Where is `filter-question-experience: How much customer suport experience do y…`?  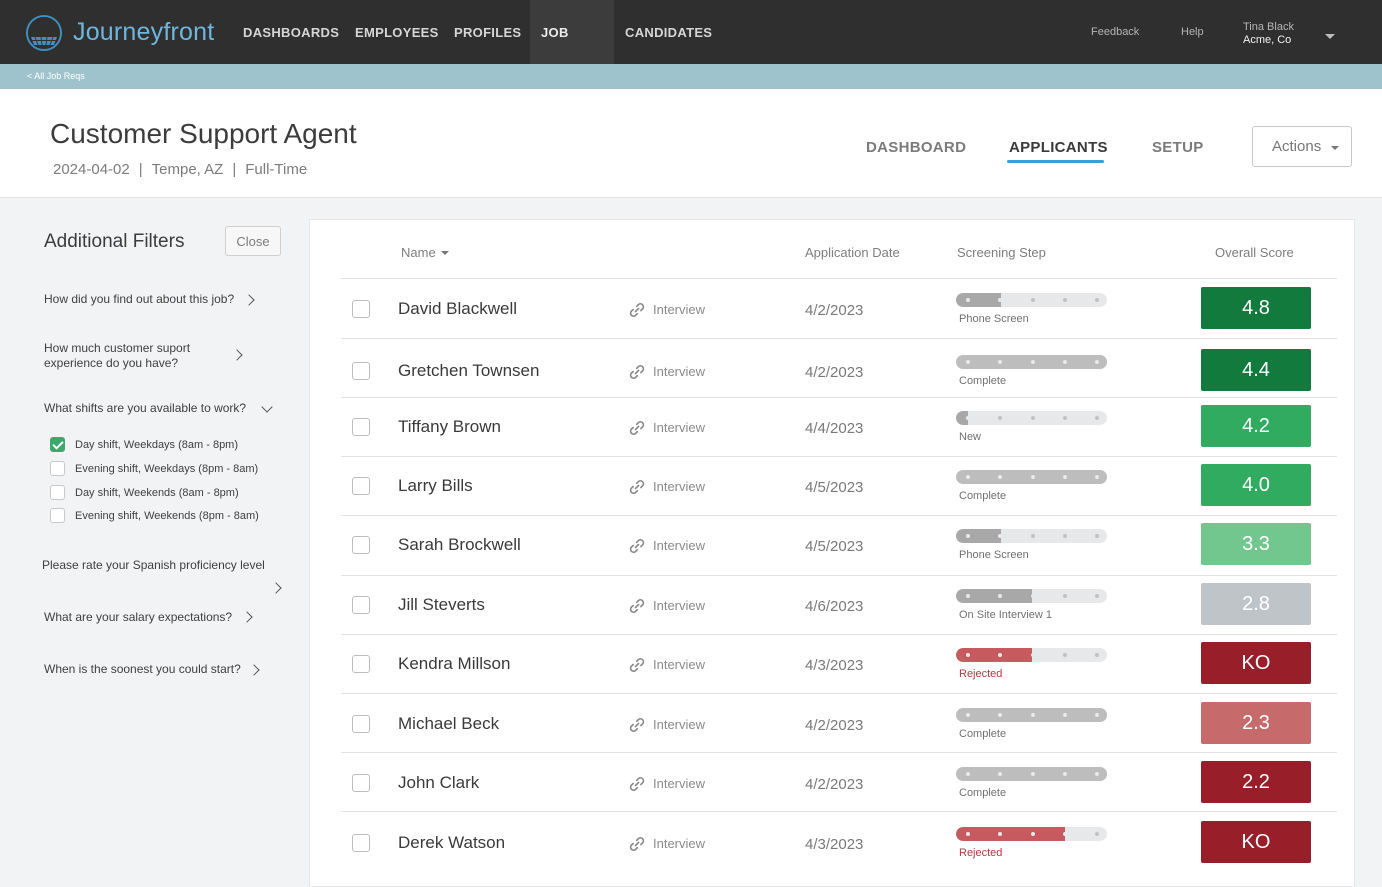 filter-question-experience: How much customer suport experience do y… is located at coordinates (117, 356).